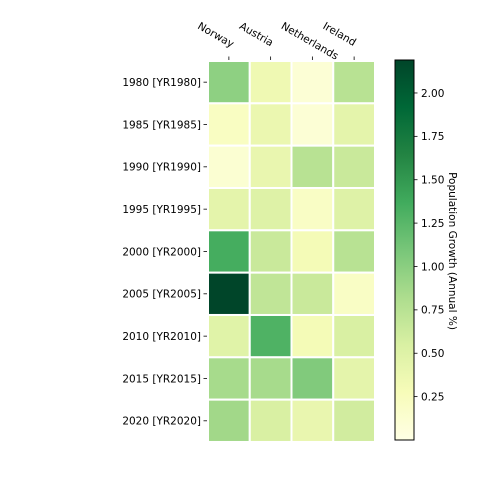 The width and height of the screenshot is (504, 504). I want to click on y-tick-label: 1995 [YR1995], so click(161, 210).